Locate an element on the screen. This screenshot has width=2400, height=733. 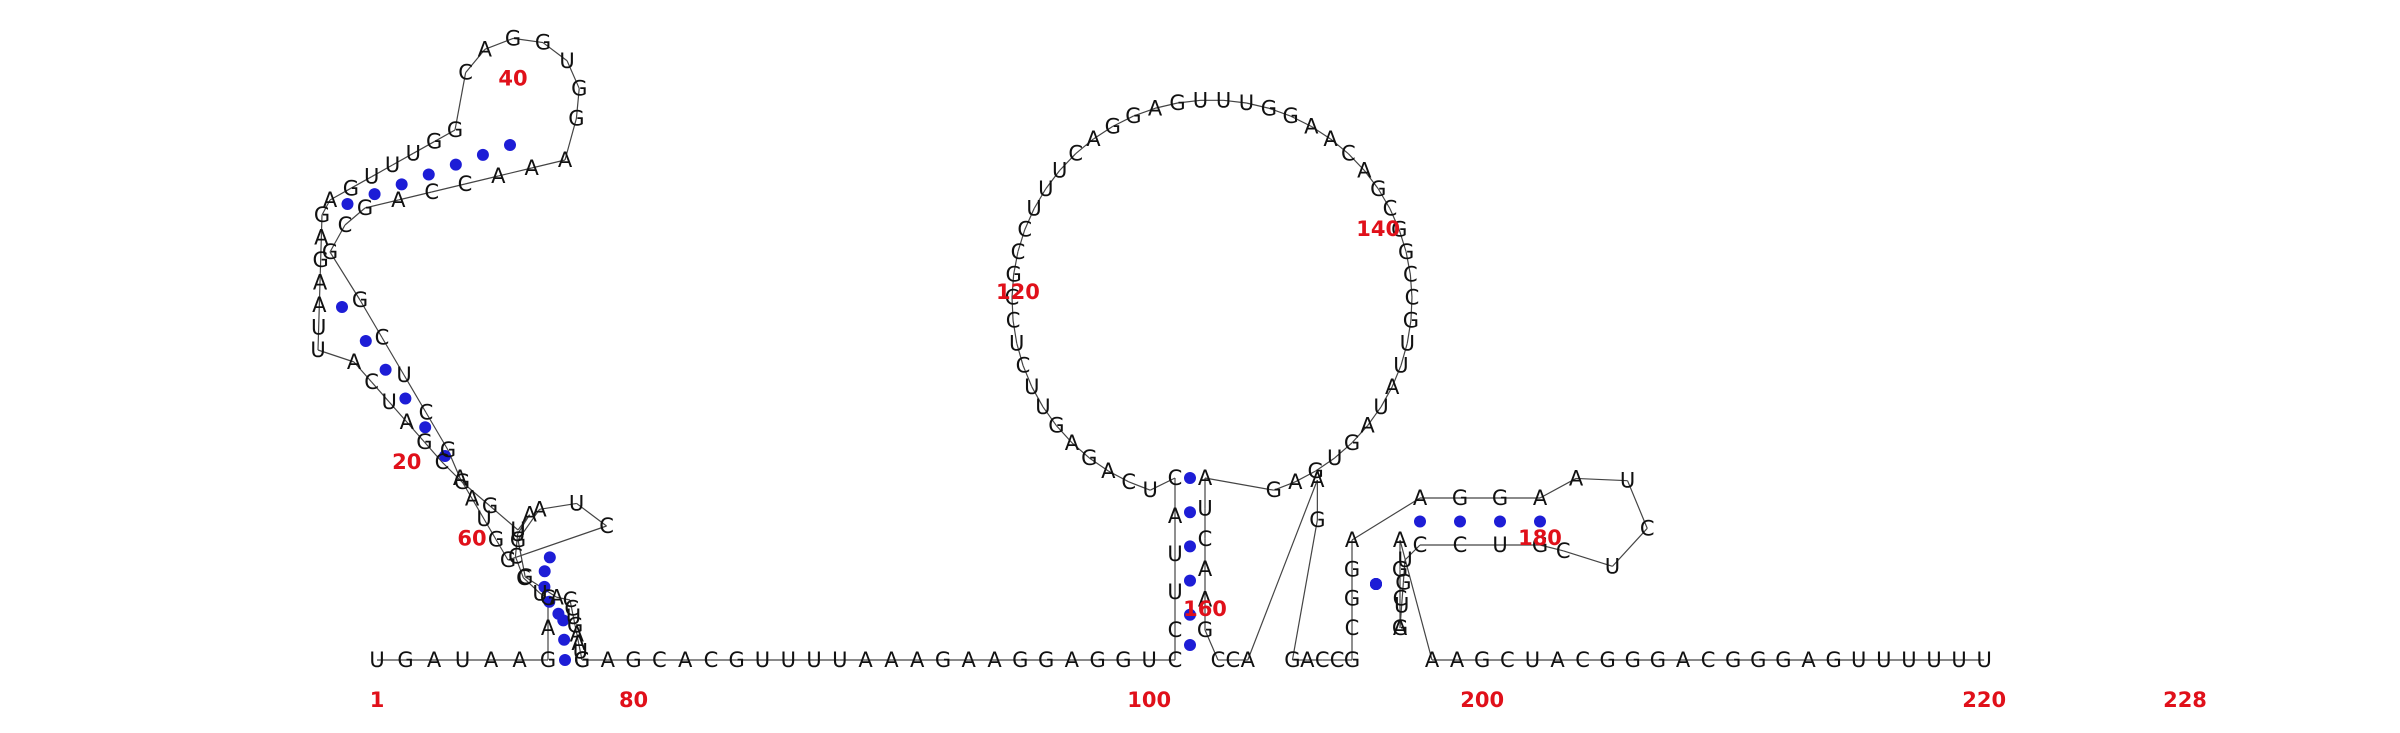
index-label: 120 is located at coordinates (1018, 292).